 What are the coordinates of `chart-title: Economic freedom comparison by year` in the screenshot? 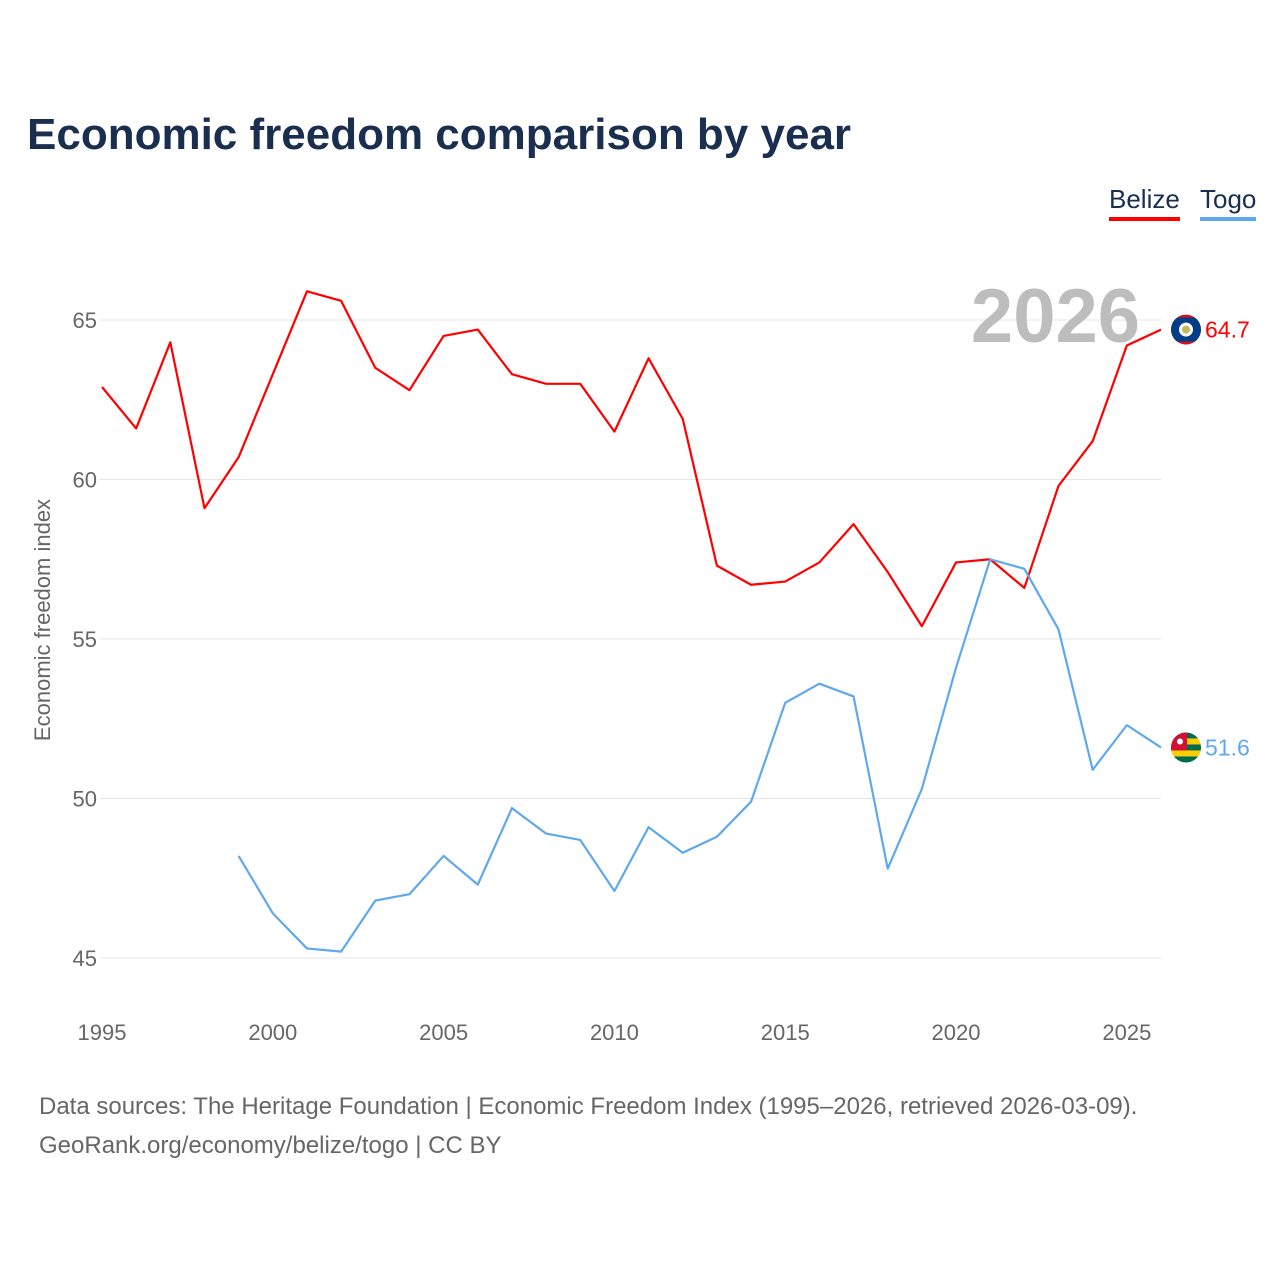 It's located at (439, 134).